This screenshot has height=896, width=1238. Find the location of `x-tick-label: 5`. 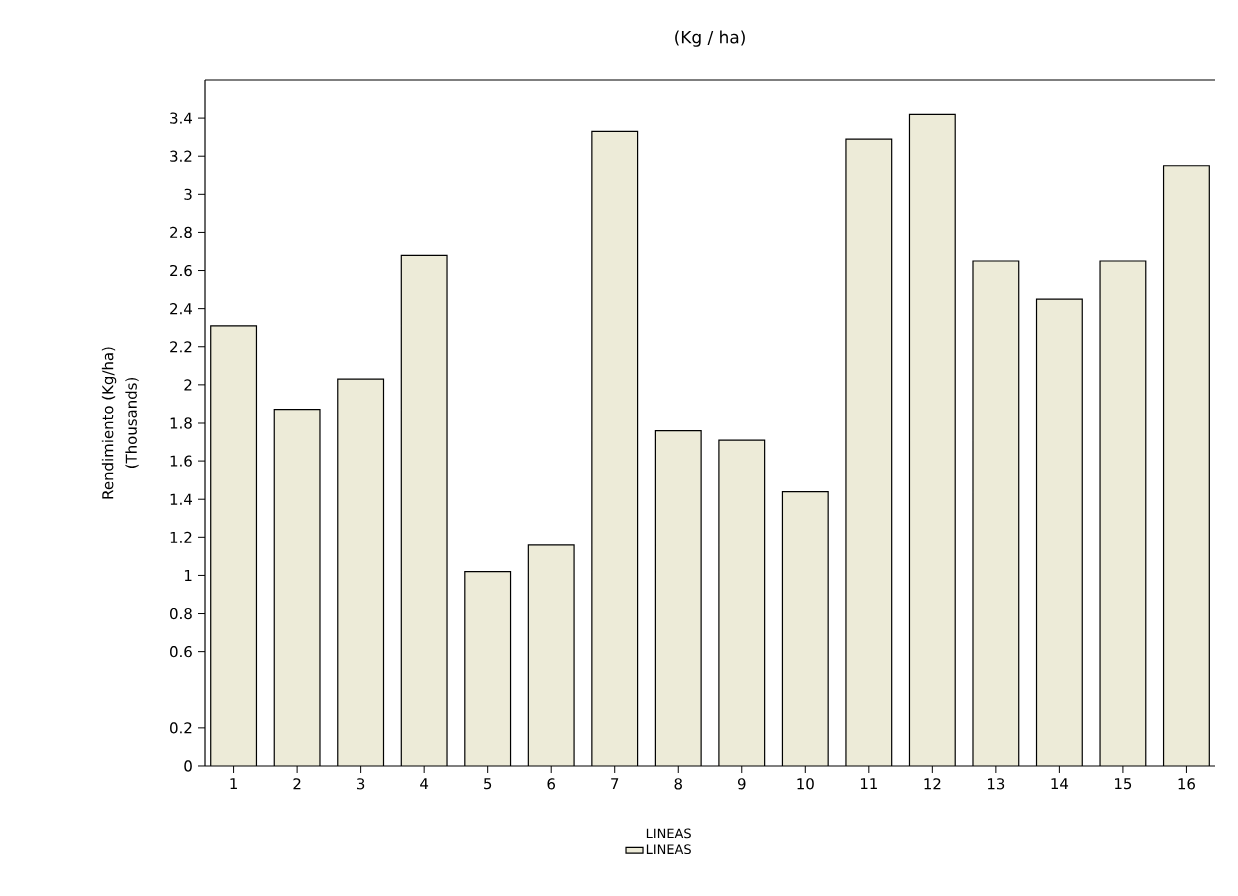

x-tick-label: 5 is located at coordinates (488, 784).